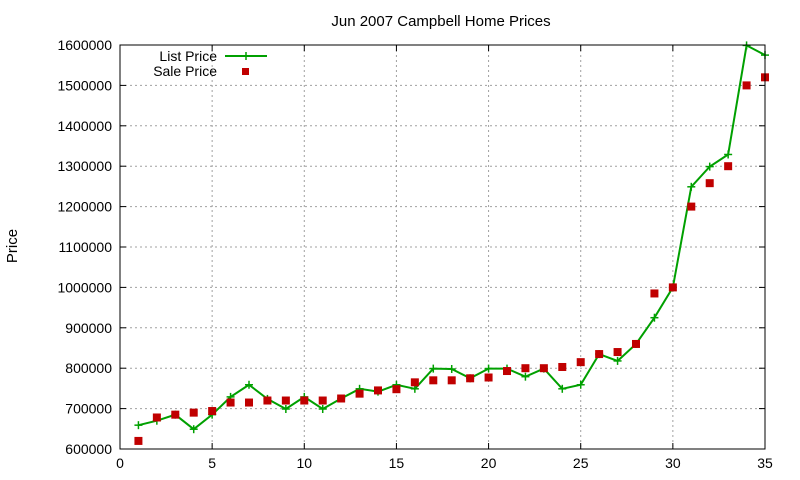 This screenshot has height=480, width=800. I want to click on y-tick-label: 1100000, so click(86, 247).